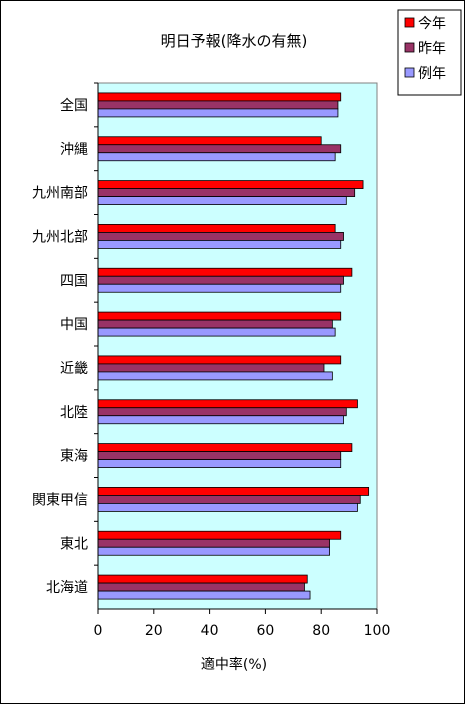 The image size is (465, 704). I want to click on category-label: 九州北部, so click(60, 237).